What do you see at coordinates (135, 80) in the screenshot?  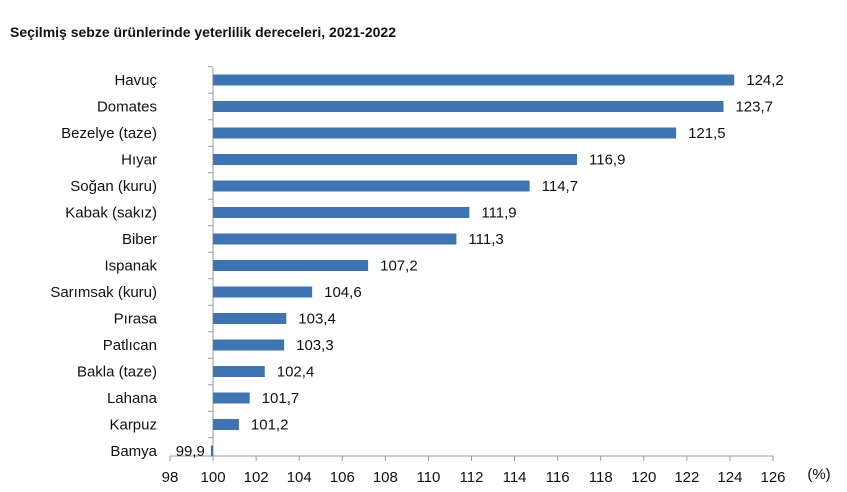 I see `category-label: Havuç` at bounding box center [135, 80].